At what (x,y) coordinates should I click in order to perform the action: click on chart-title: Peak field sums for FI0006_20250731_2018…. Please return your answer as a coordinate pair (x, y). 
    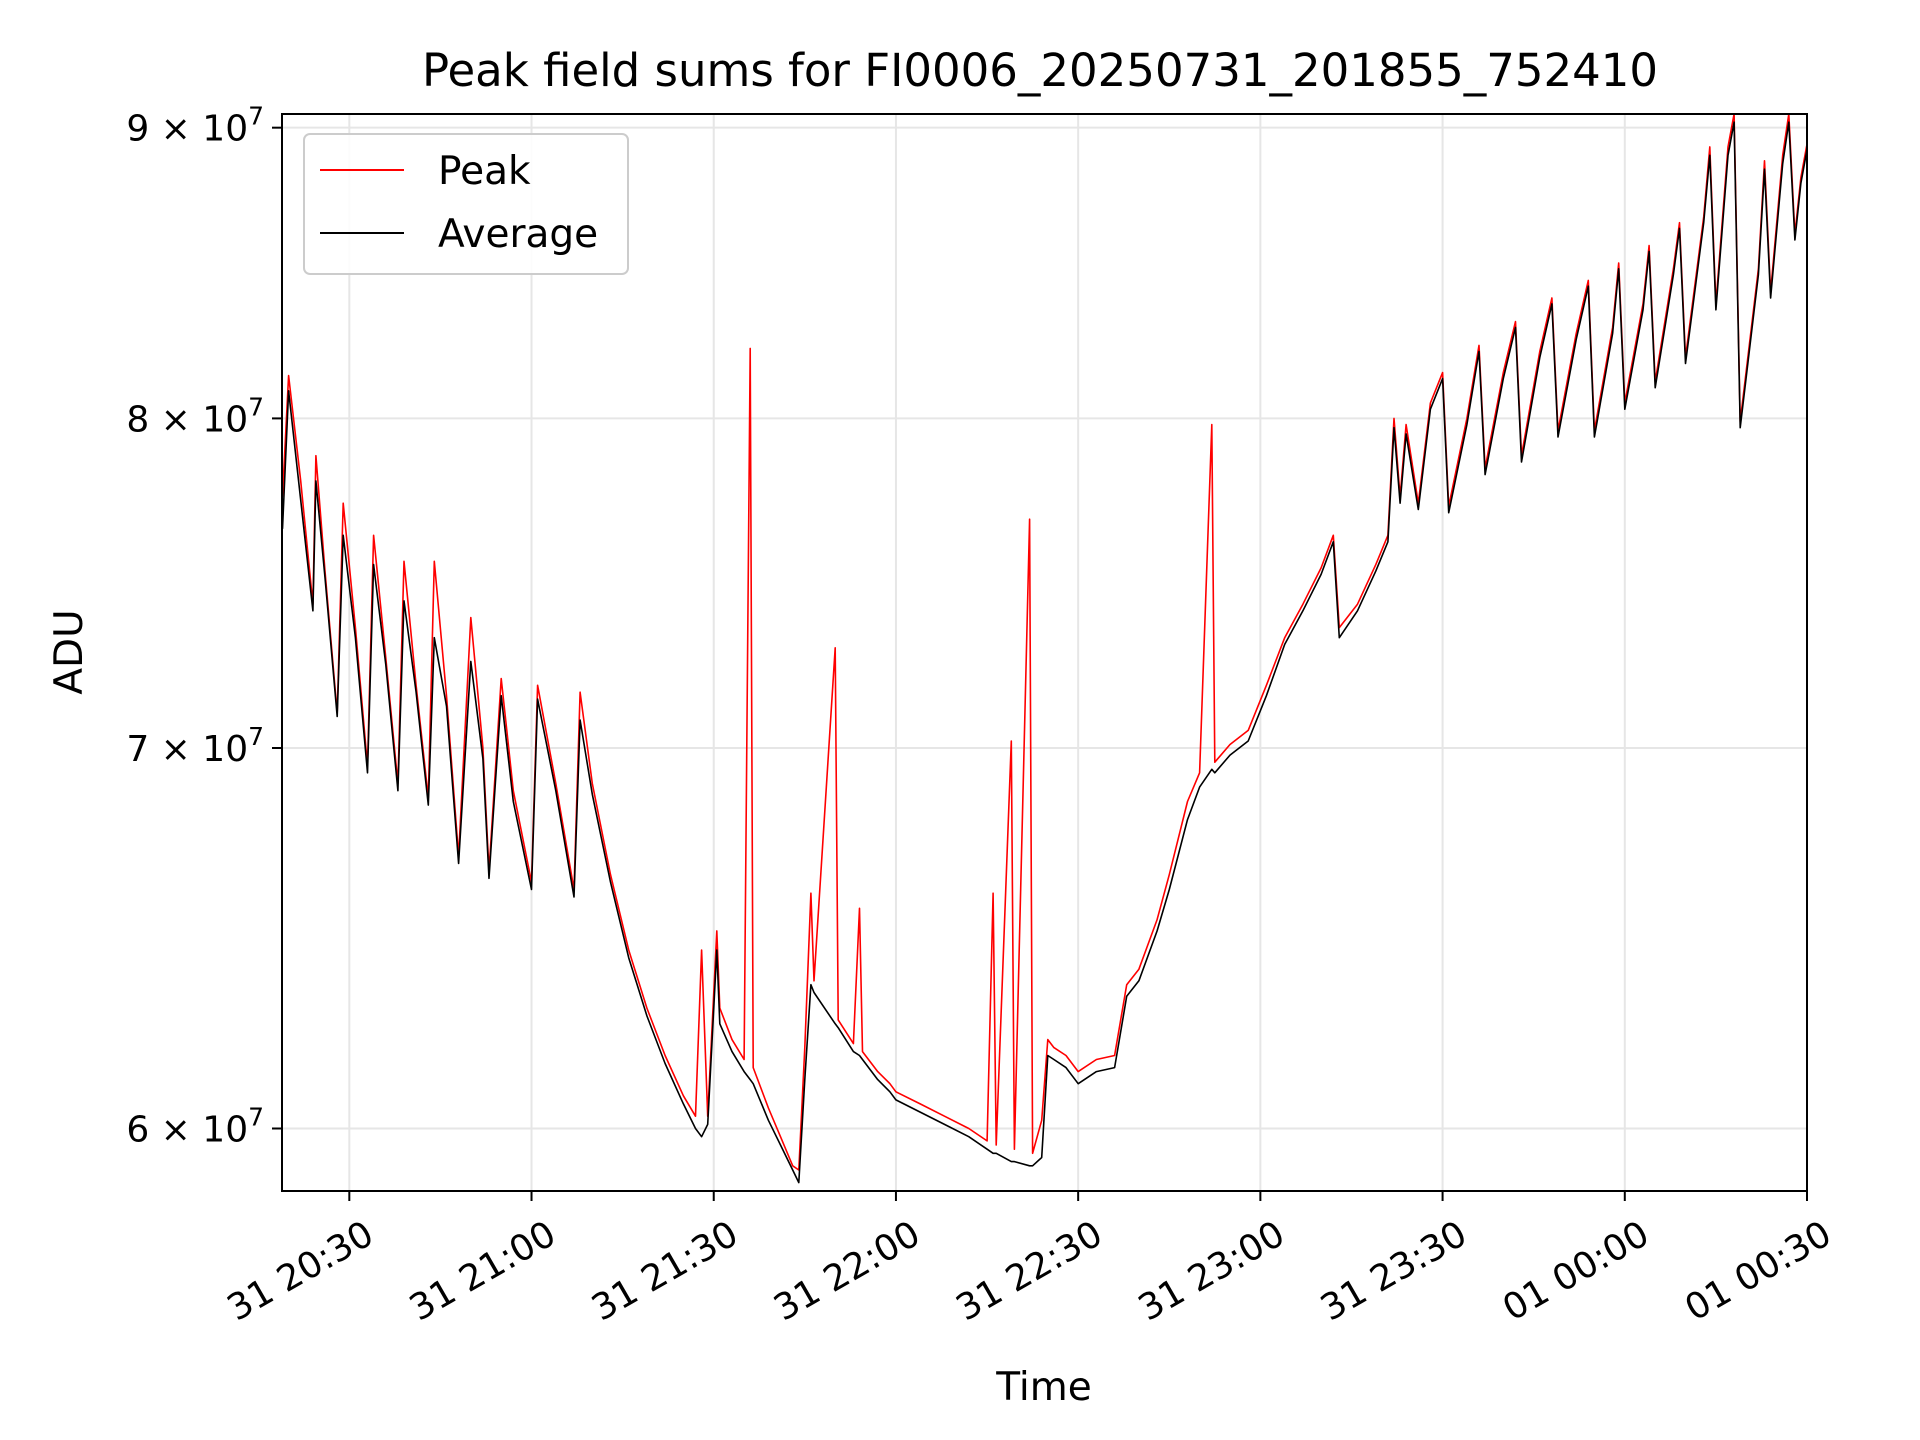
    Looking at the image, I should click on (1040, 70).